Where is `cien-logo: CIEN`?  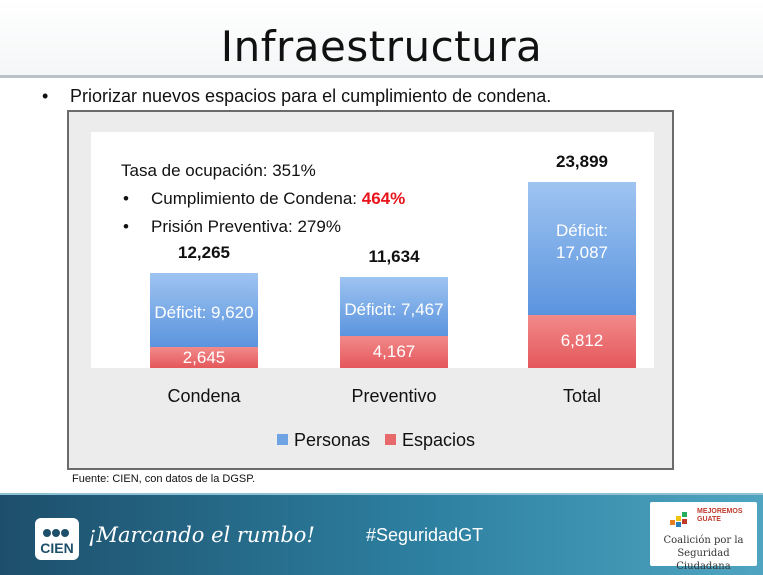
cien-logo: CIEN is located at coordinates (57, 539).